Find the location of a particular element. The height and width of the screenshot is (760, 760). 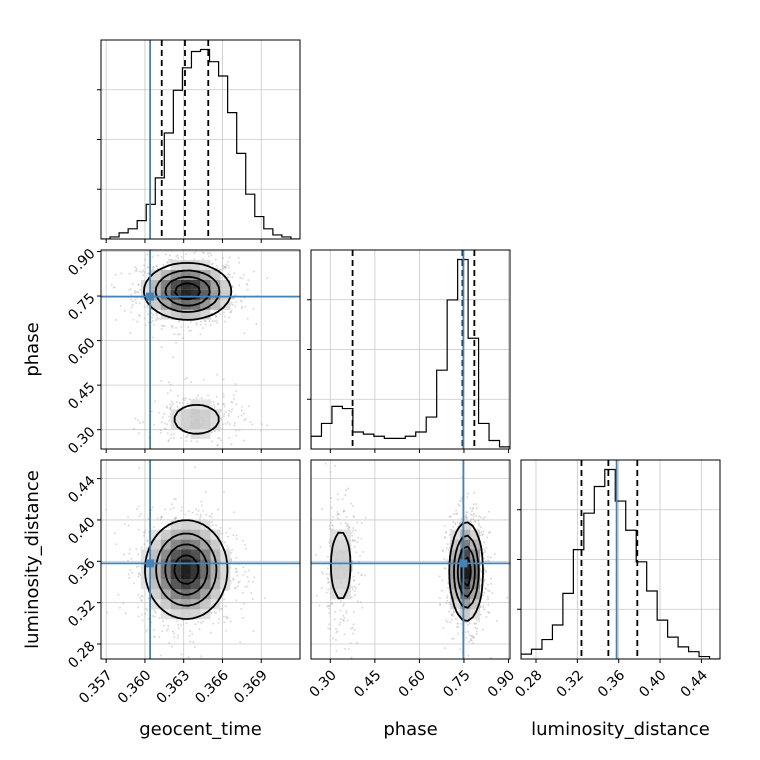

hist-panel-luminosity_distance: 0.28 0.32 0.36 0.40 0.44 luminosity_distance is located at coordinates (616, 599).